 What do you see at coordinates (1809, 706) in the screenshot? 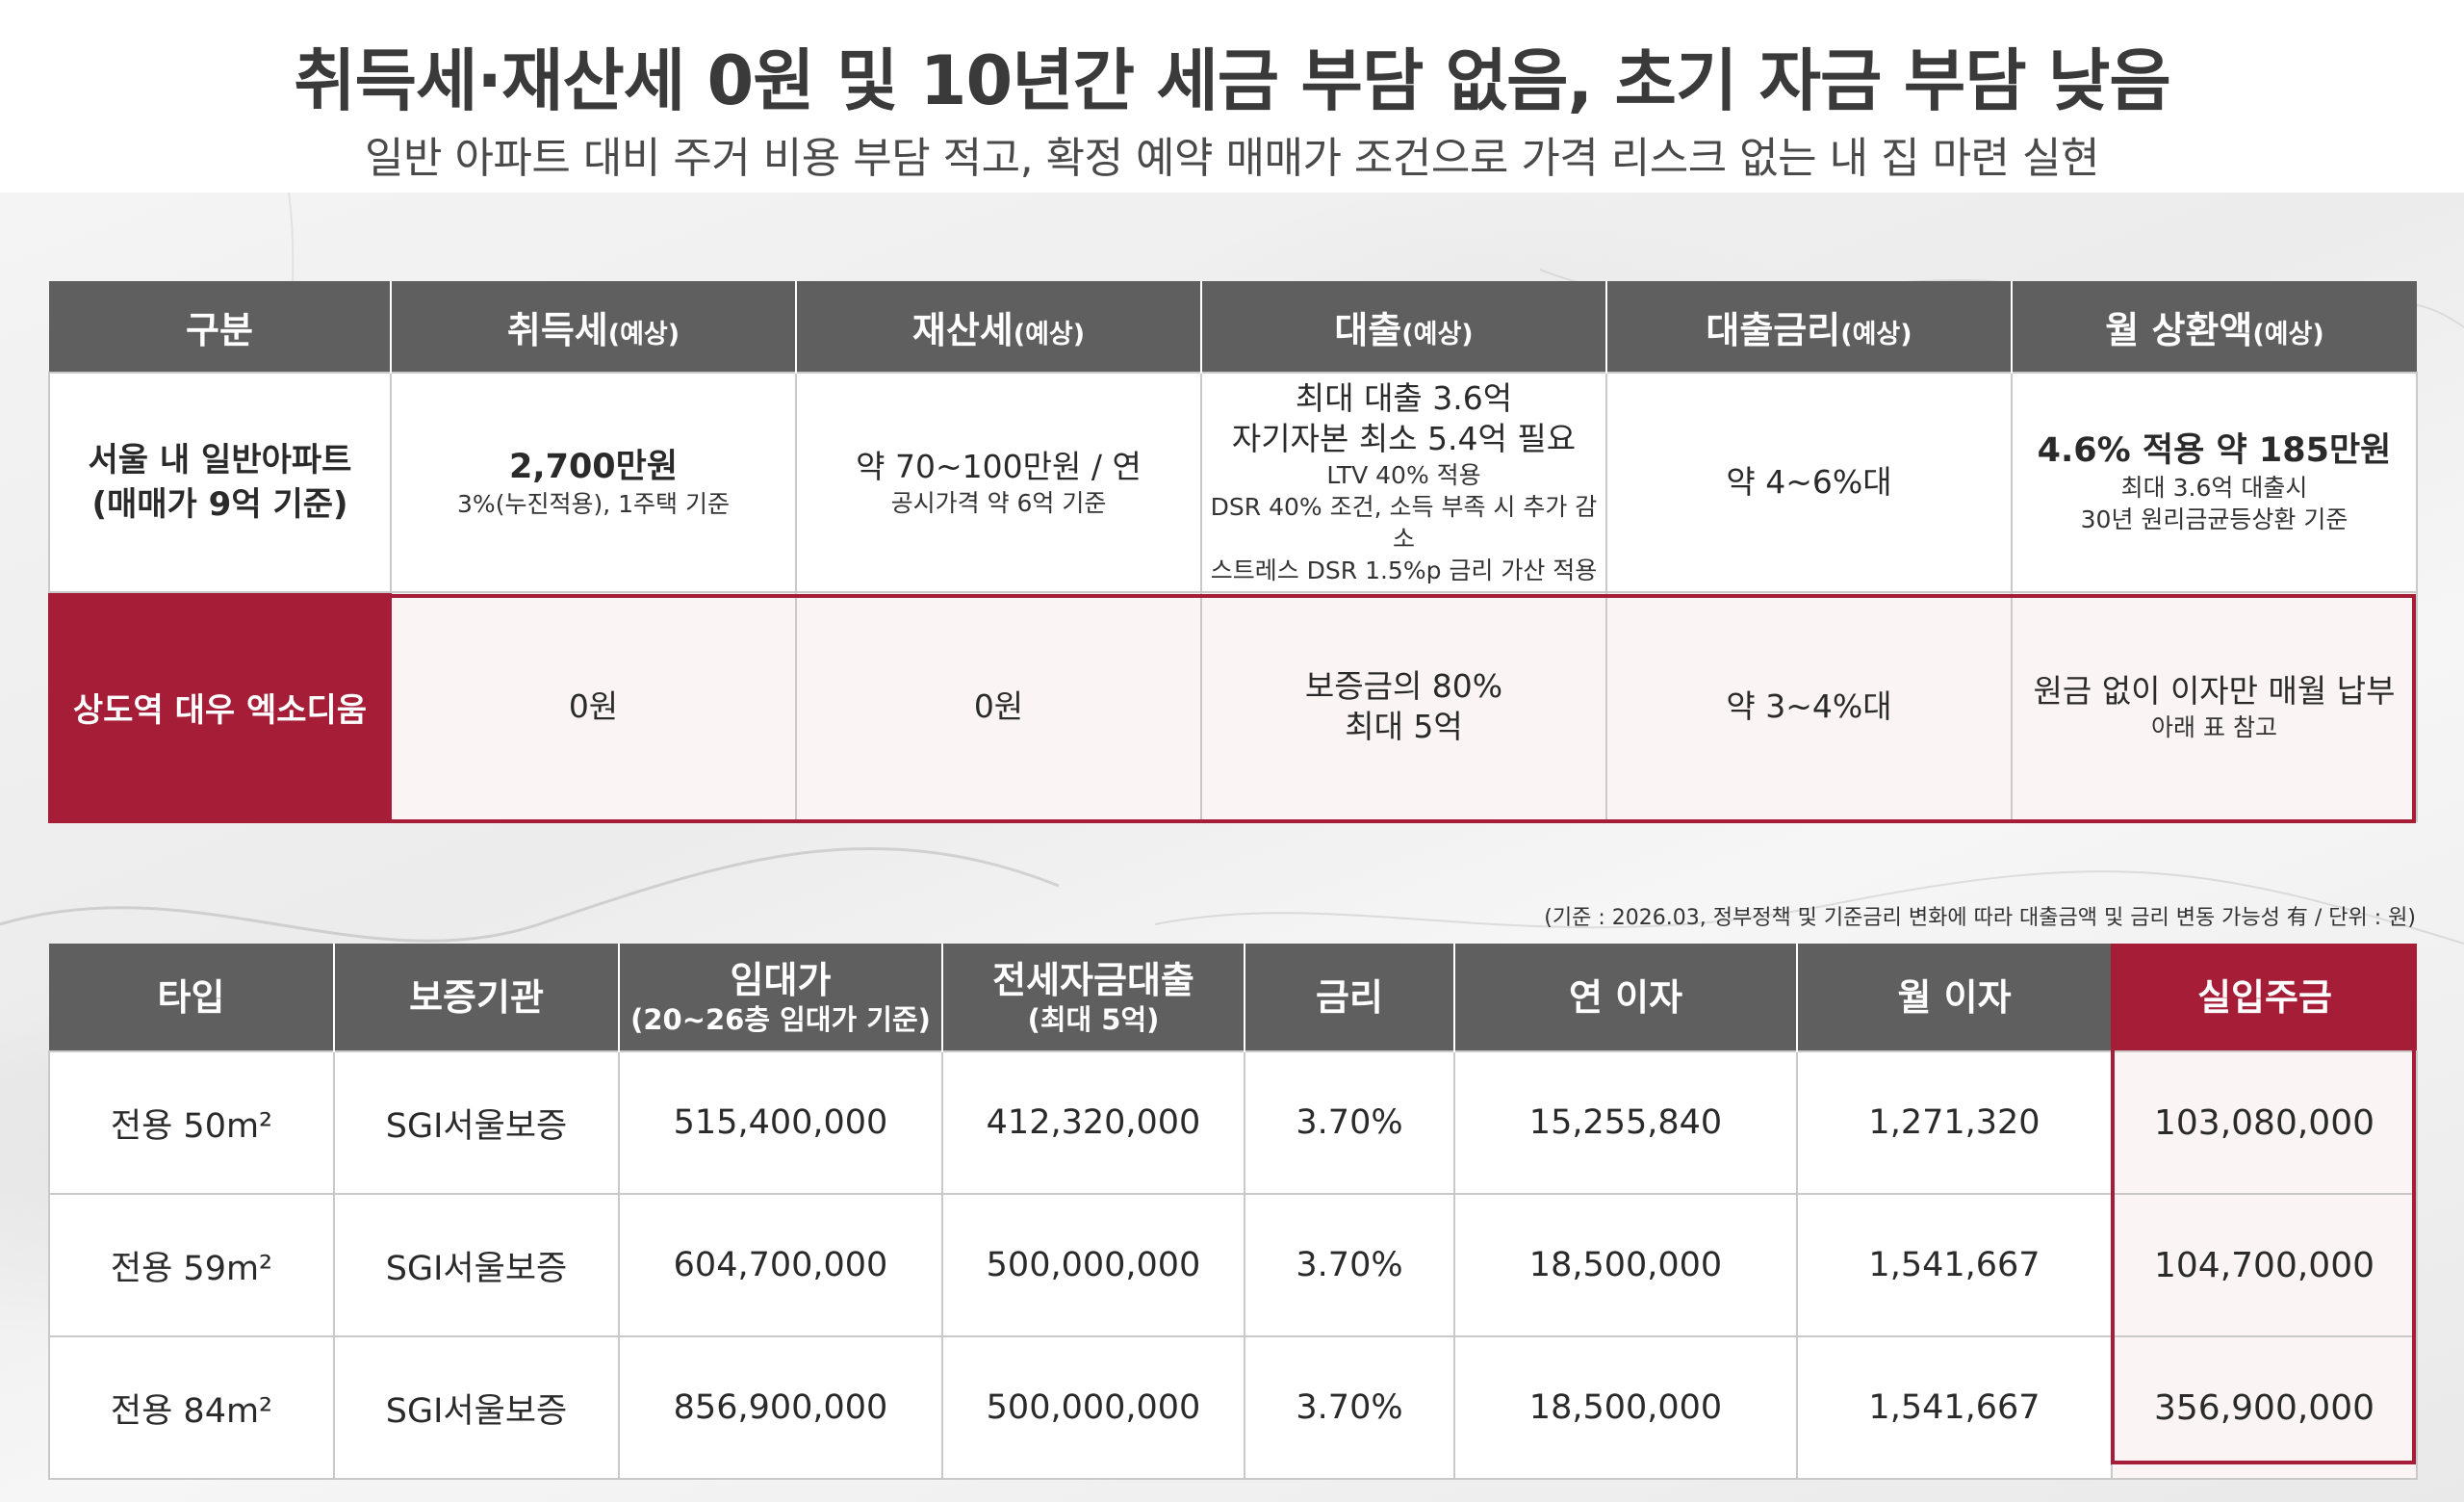
I see `cell-loan-rate: 약 3~4%대` at bounding box center [1809, 706].